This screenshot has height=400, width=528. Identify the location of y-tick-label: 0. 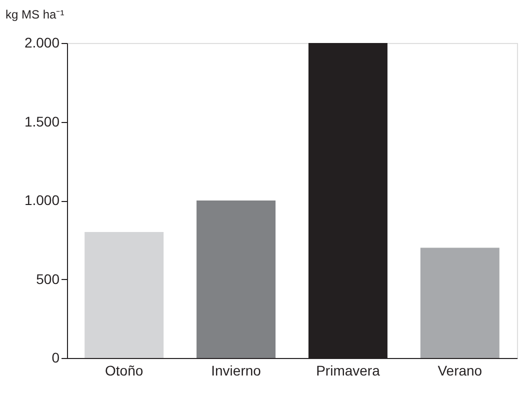
(56, 358).